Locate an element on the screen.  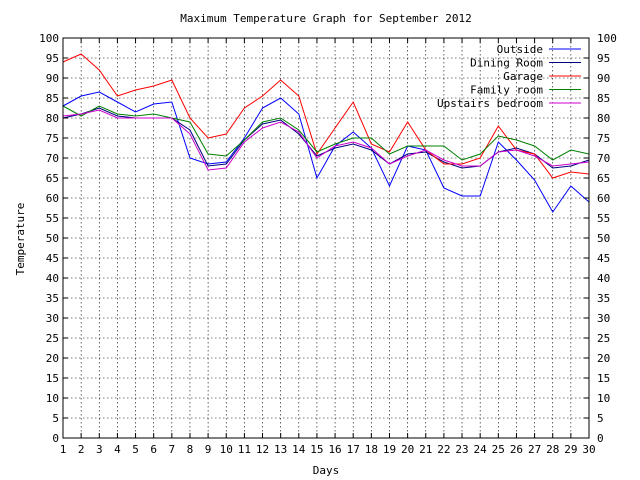
x-tick-label: 1 is located at coordinates (63, 449).